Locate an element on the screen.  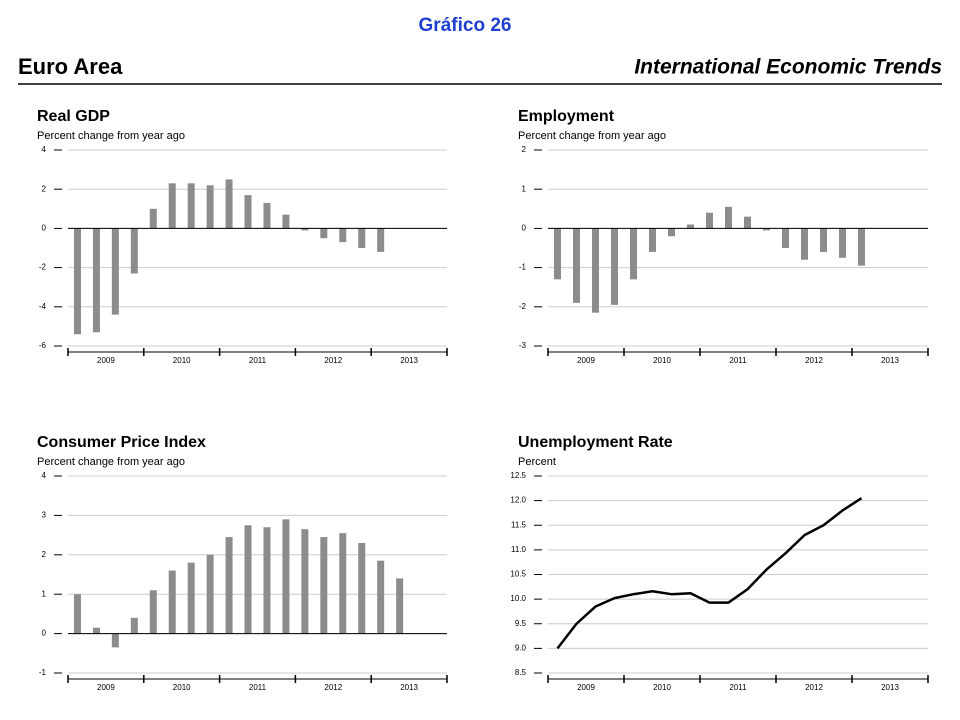
region-label: Euro Area is located at coordinates (70, 66).